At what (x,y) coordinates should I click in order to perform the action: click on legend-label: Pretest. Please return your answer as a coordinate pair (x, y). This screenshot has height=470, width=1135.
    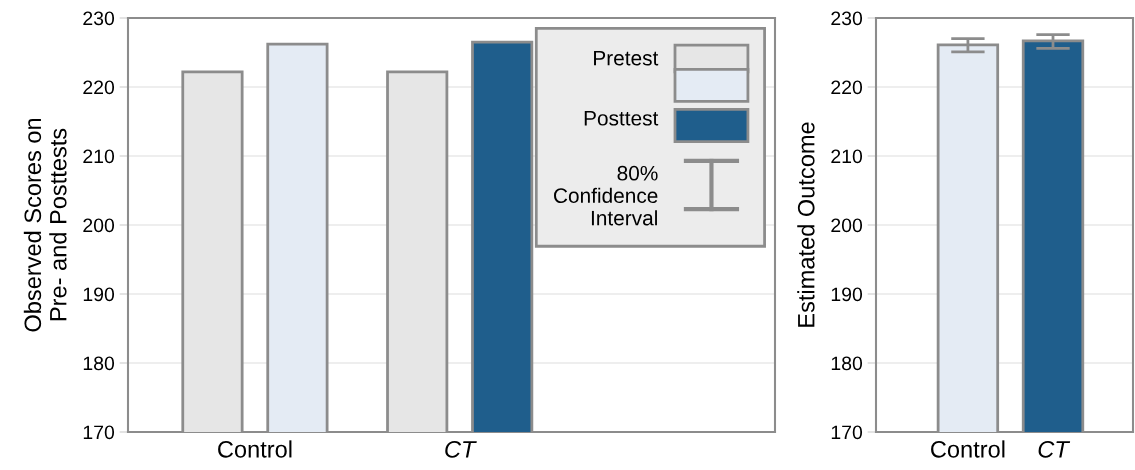
    Looking at the image, I should click on (626, 58).